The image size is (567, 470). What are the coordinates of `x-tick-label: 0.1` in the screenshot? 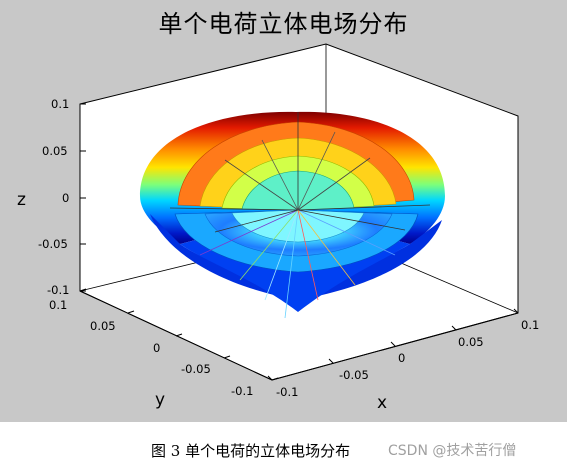 It's located at (530, 325).